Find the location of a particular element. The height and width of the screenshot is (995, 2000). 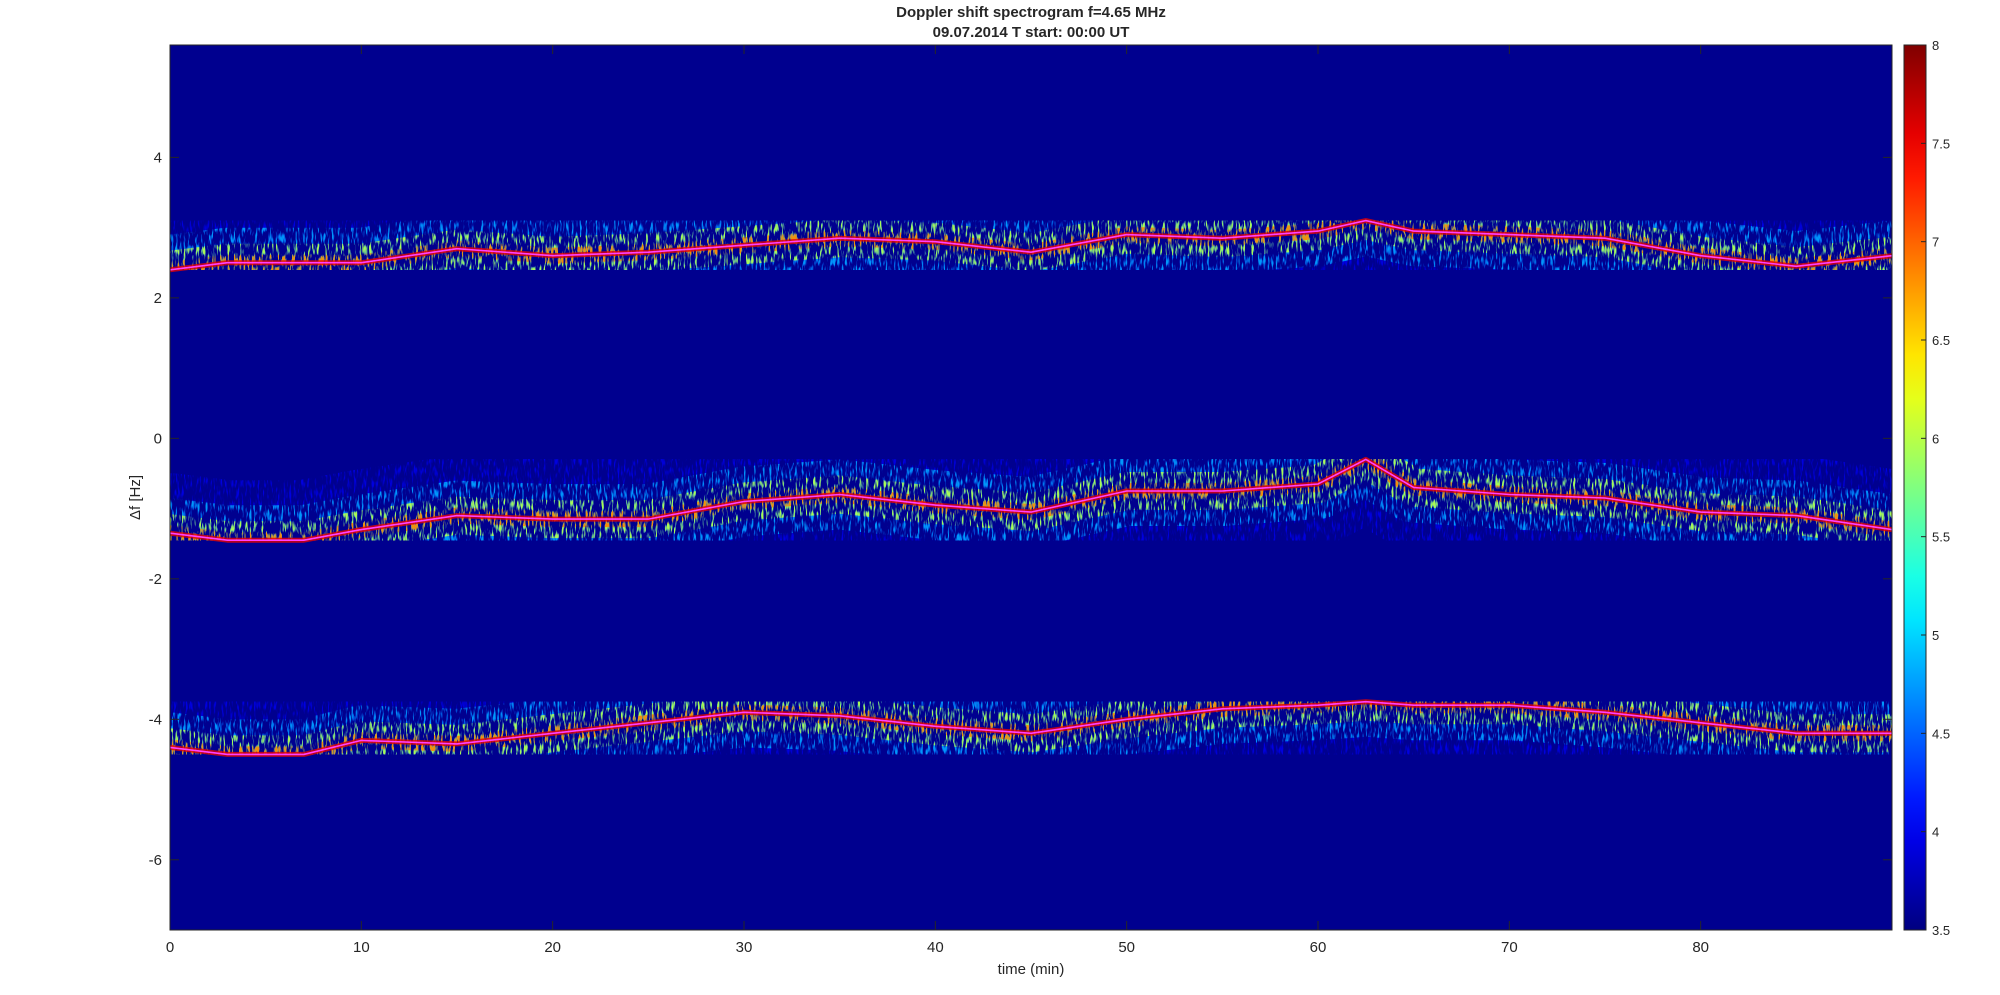

x-tick-label: 30 is located at coordinates (744, 947).